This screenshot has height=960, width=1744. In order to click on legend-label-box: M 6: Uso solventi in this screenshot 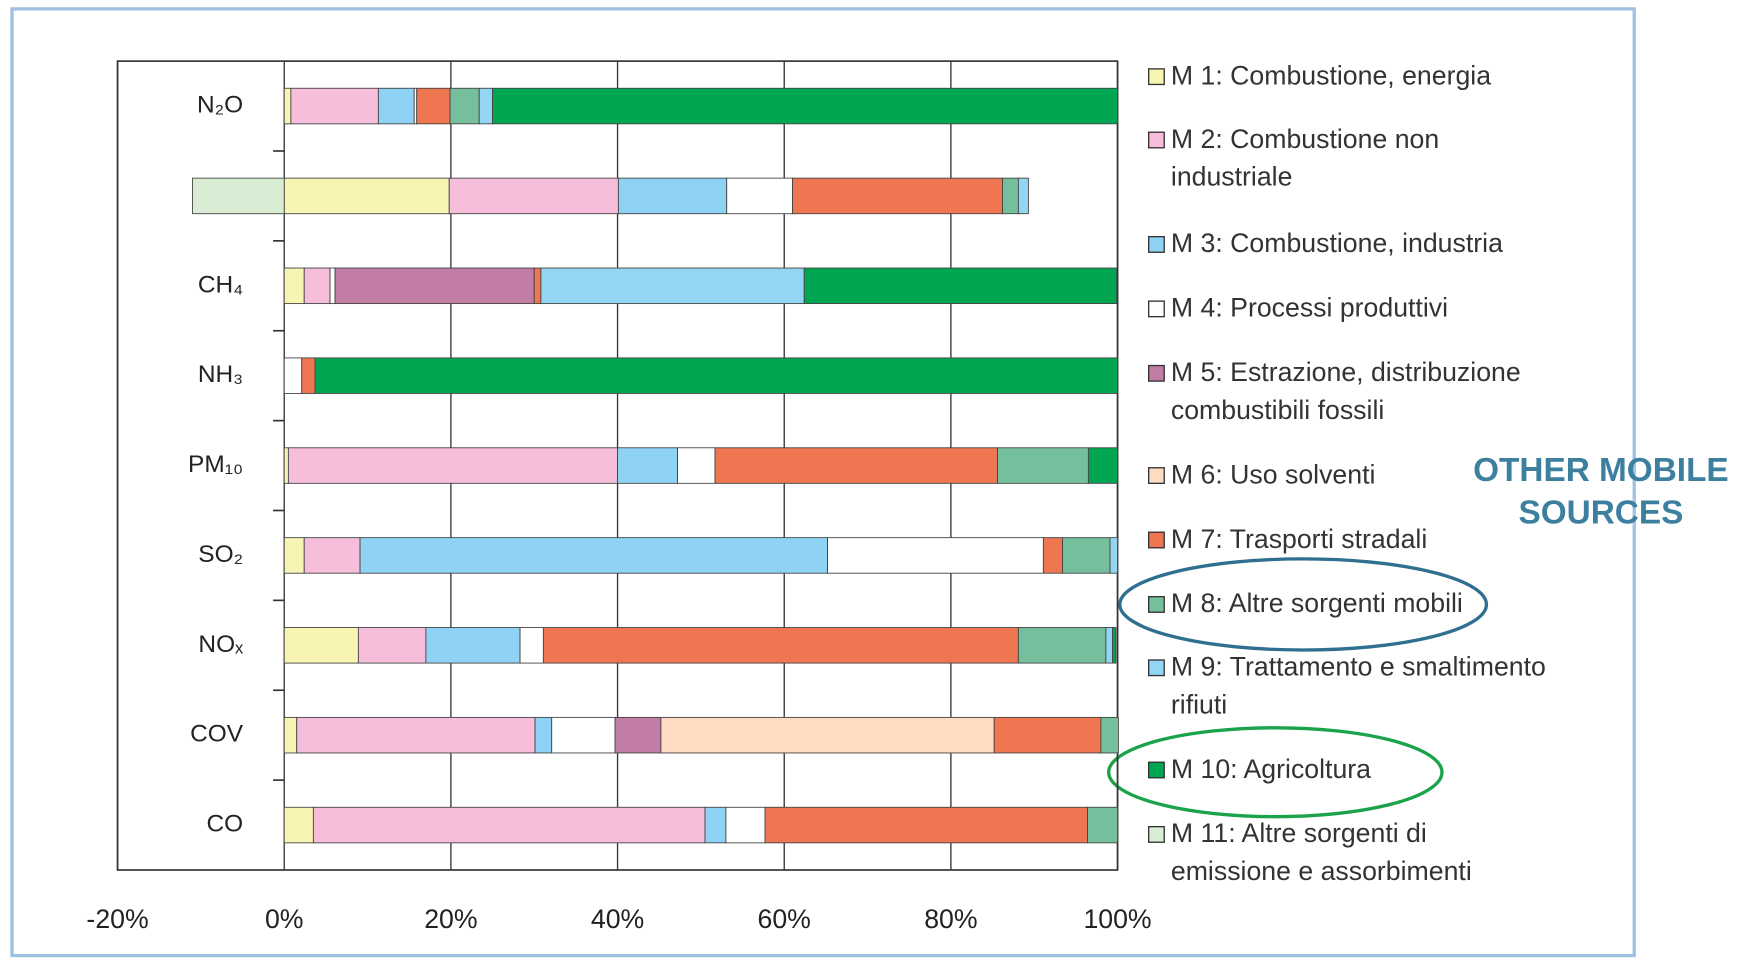, I will do `click(1273, 475)`.